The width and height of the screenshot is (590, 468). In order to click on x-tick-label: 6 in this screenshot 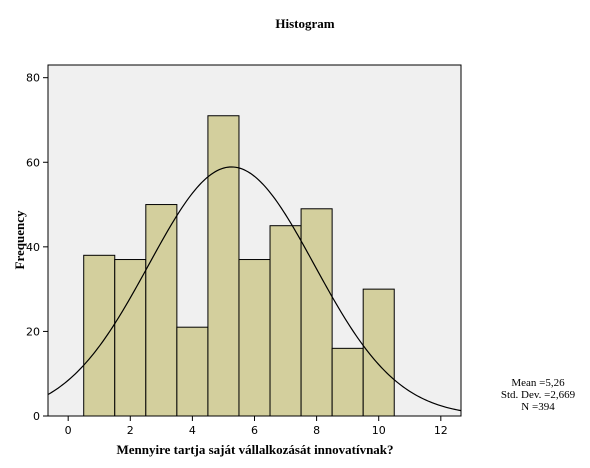, I will do `click(254, 430)`.